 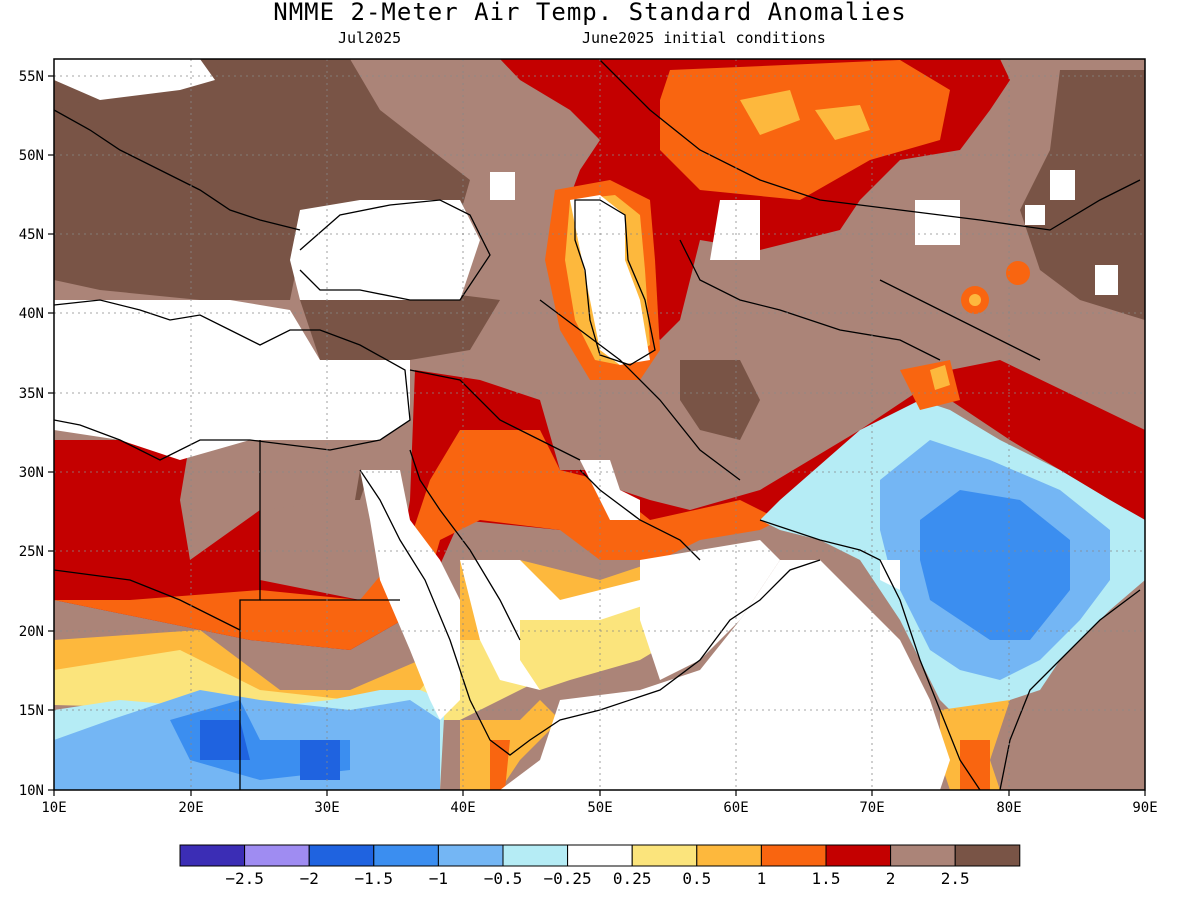 I want to click on colorbar: −2.5 −2 −1.5 −1 −0.5 −0.25 0.25 0.5 1 1.5 2 2.5, so click(x=600, y=866).